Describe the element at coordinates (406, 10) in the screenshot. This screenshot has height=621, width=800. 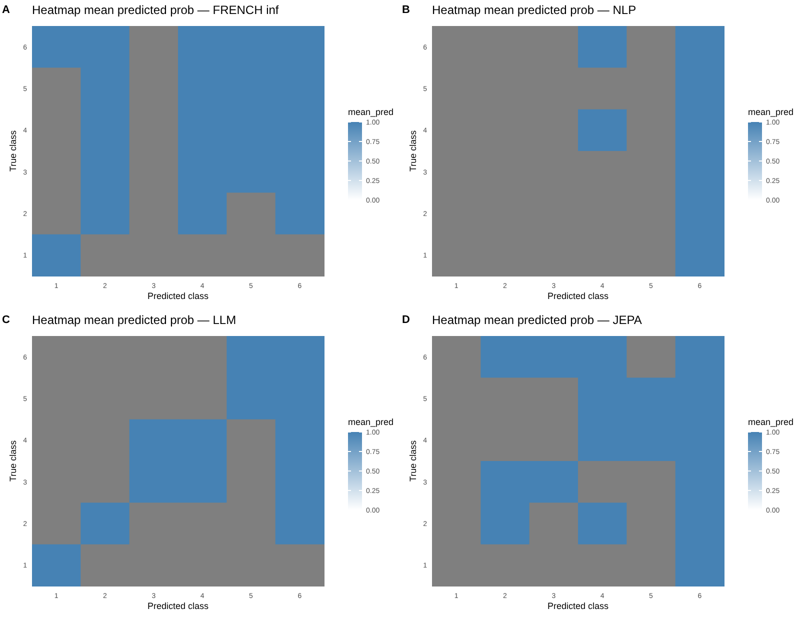
I see `text: B` at that location.